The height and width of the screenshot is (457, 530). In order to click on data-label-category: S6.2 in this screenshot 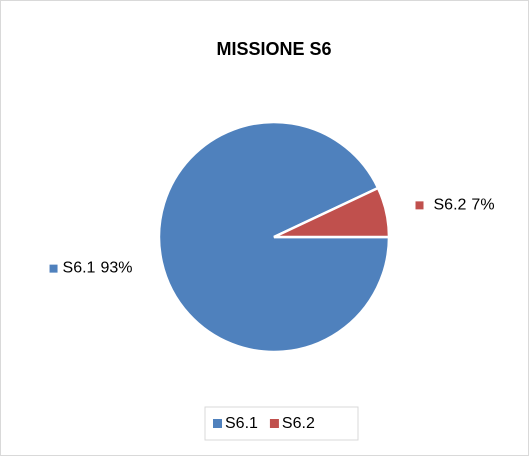, I will do `click(450, 205)`.